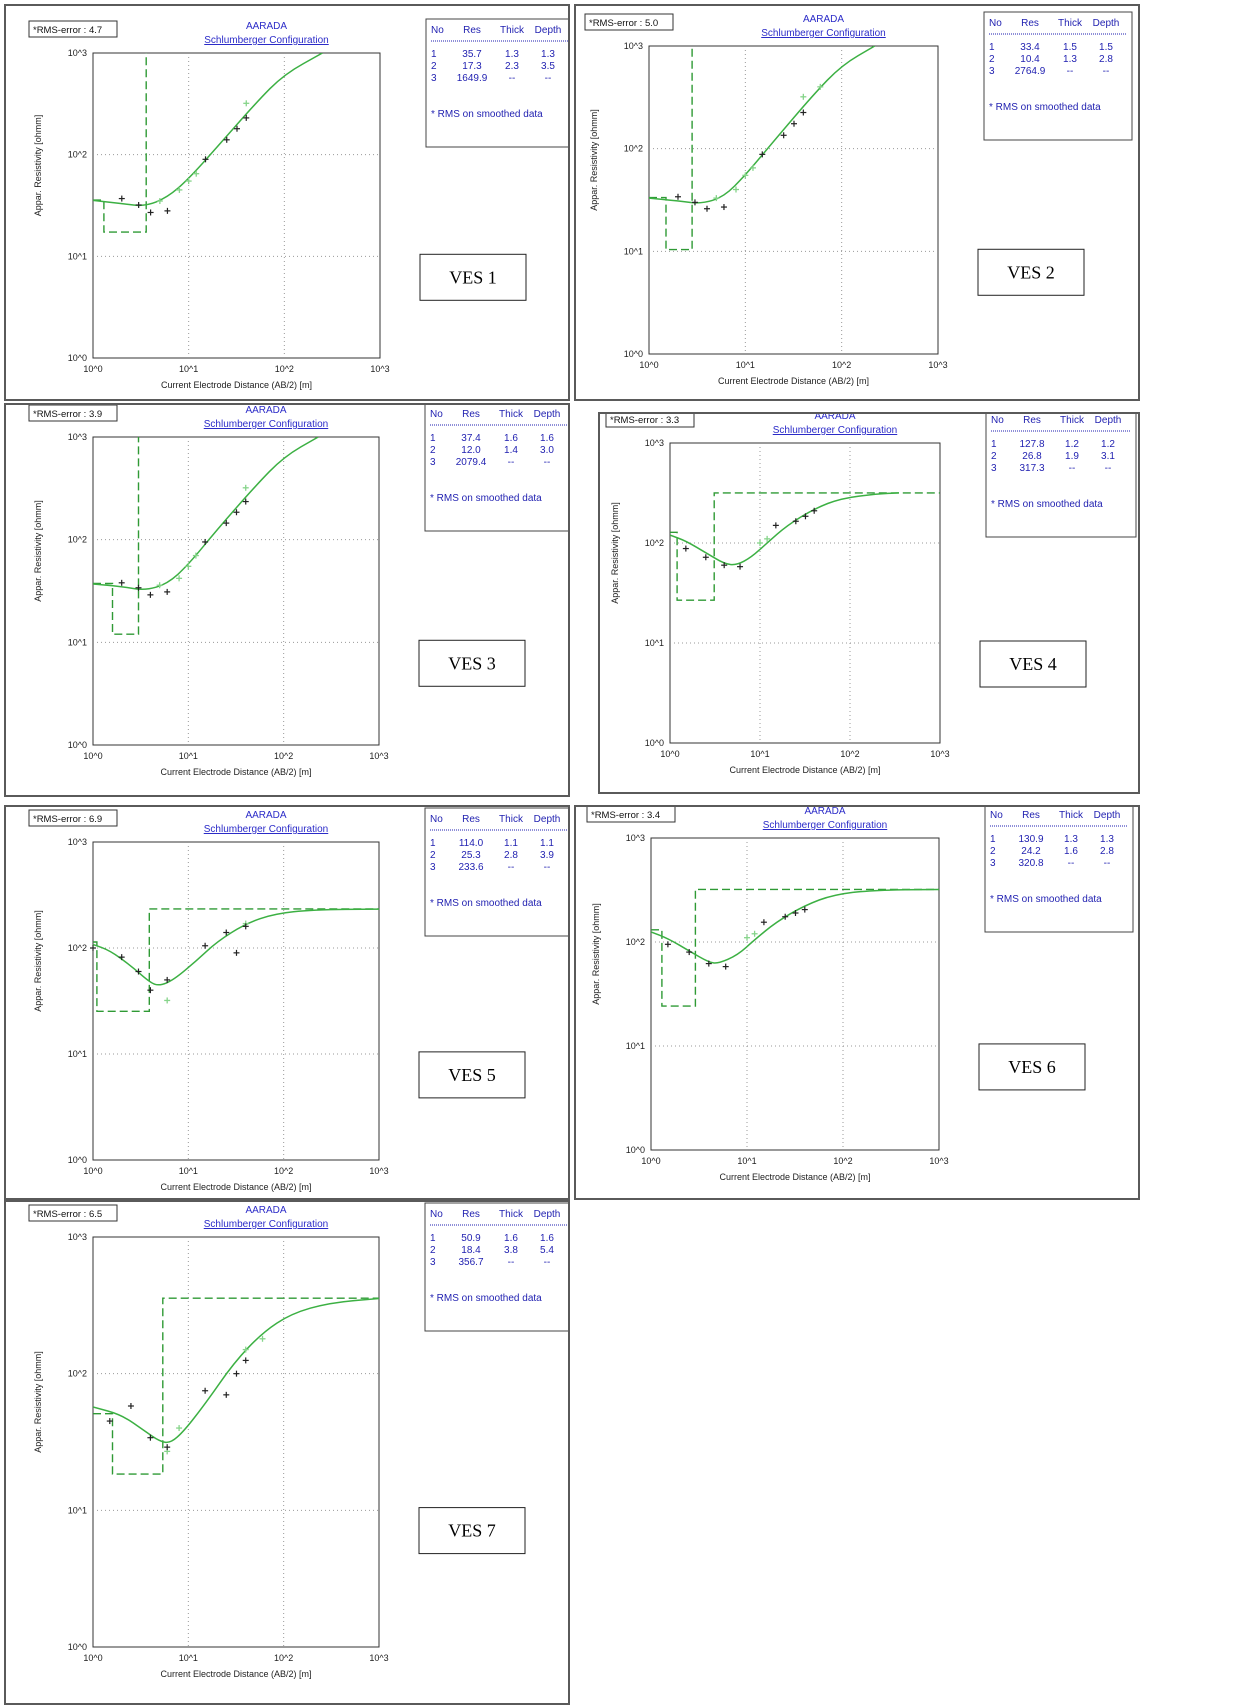 This screenshot has height=1707, width=1242. I want to click on table-cell: 114.0, so click(471, 843).